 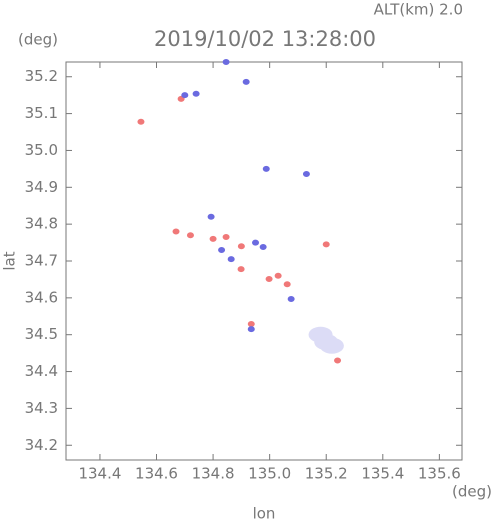 What do you see at coordinates (41, 408) in the screenshot?
I see `y-tick-label: 34.3` at bounding box center [41, 408].